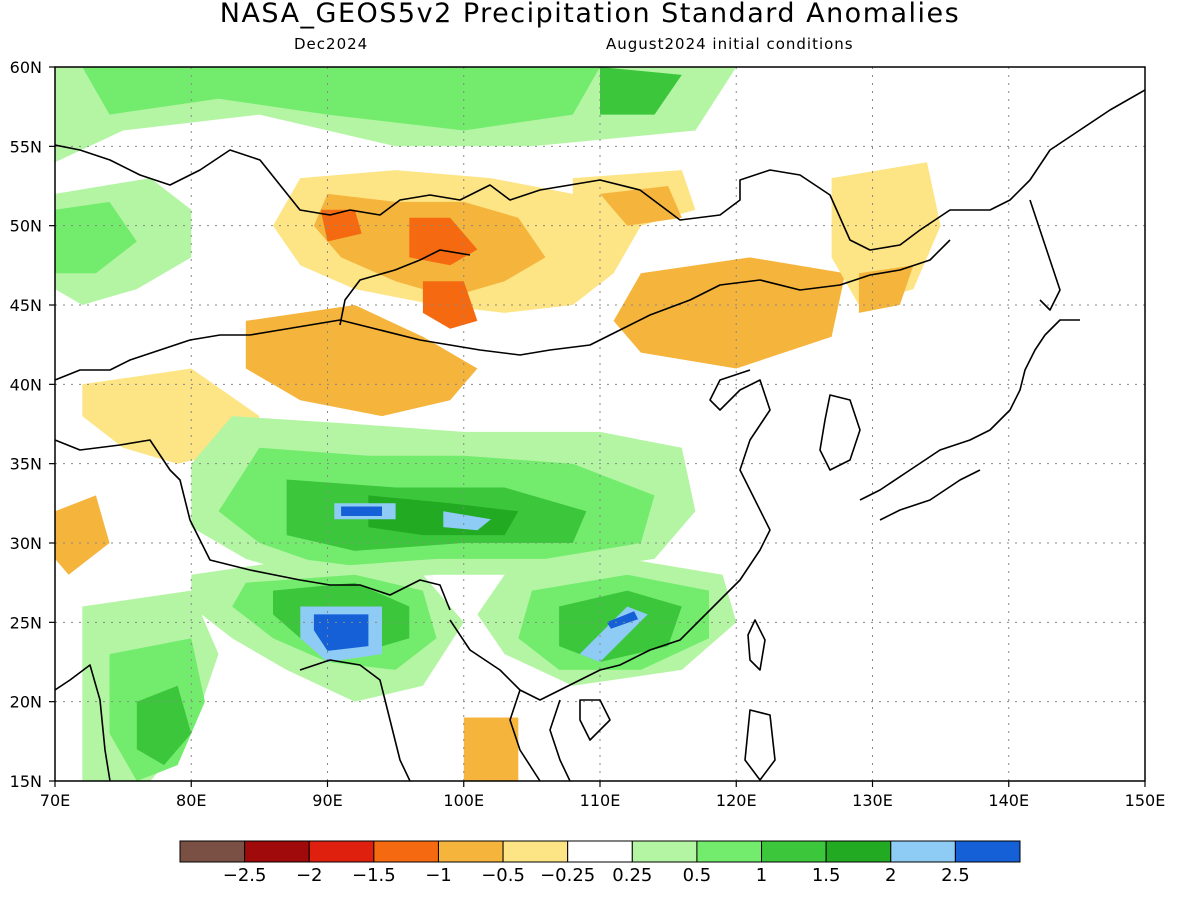  Describe the element at coordinates (955, 875) in the screenshot. I see `colorbar-label: 2.5` at that location.